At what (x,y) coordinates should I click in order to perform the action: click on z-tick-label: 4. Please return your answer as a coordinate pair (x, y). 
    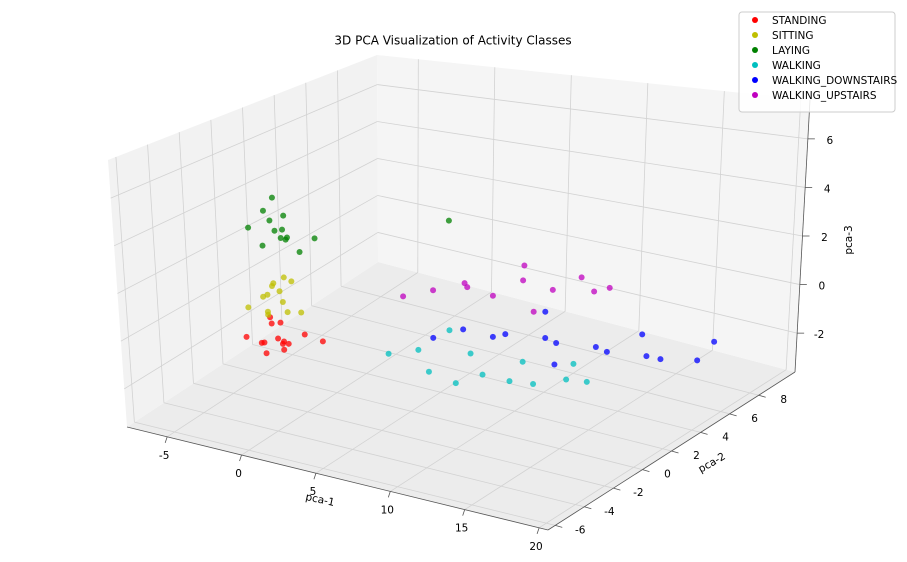
    Looking at the image, I should click on (827, 189).